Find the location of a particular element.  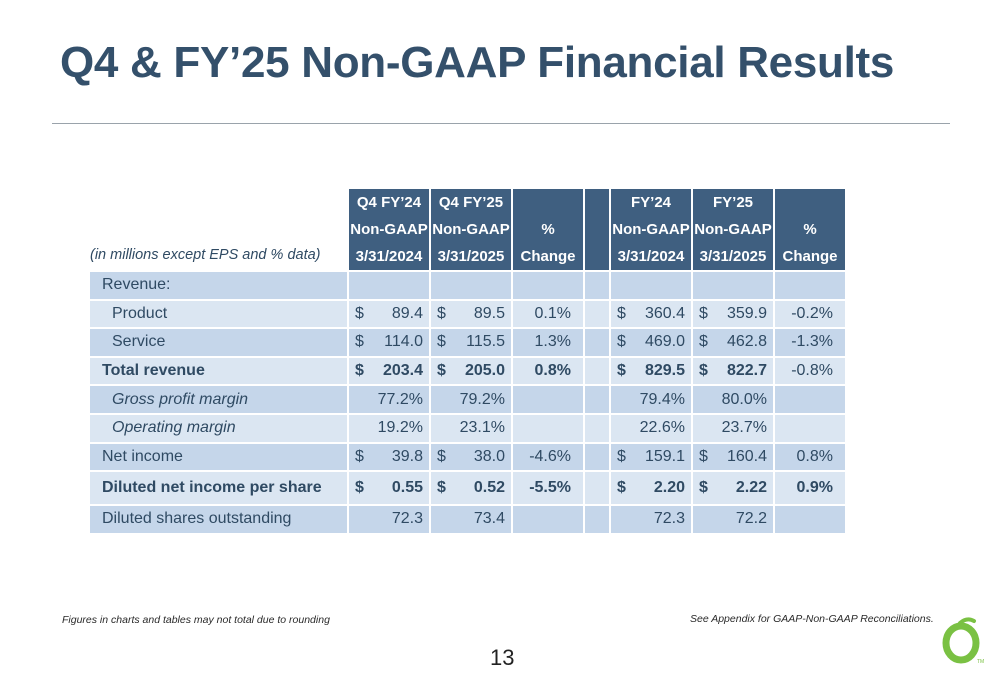

cell-value: 38.0 is located at coordinates (489, 456).